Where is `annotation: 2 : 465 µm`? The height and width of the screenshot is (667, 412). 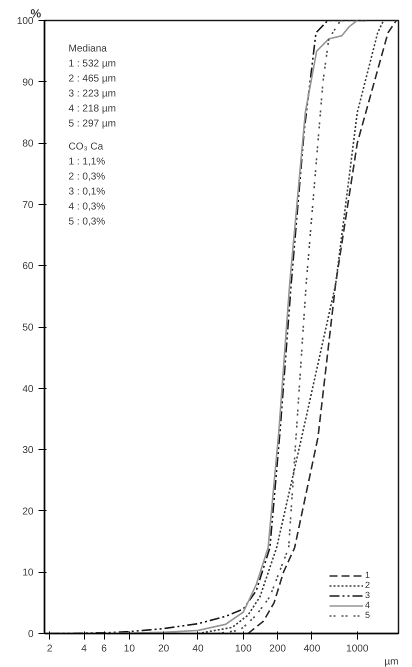 annotation: 2 : 465 µm is located at coordinates (92, 79).